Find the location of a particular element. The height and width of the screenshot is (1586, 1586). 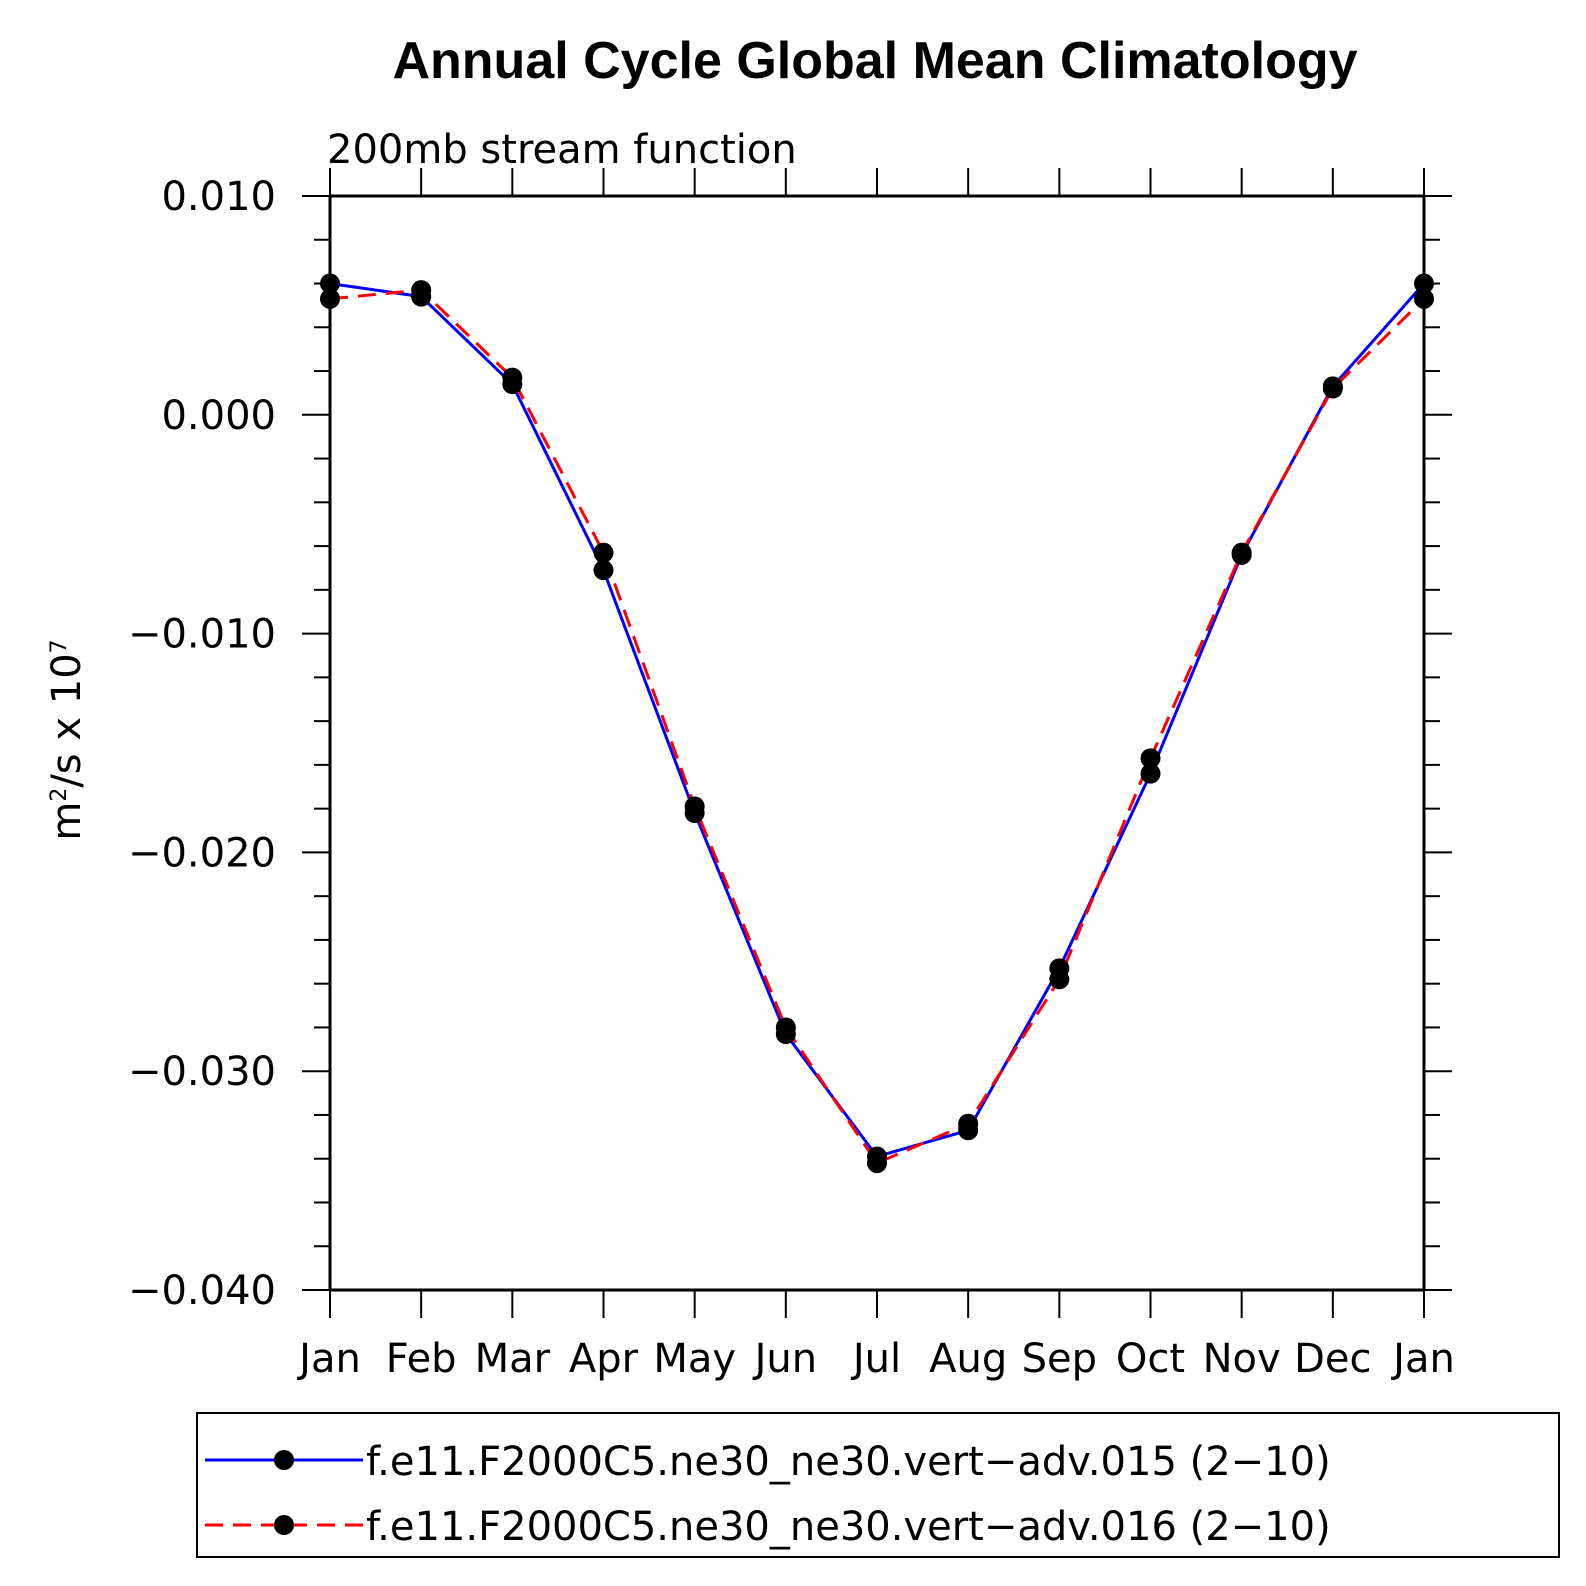

chart-title: Annual Cycle Global Mean Climatology is located at coordinates (874, 61).